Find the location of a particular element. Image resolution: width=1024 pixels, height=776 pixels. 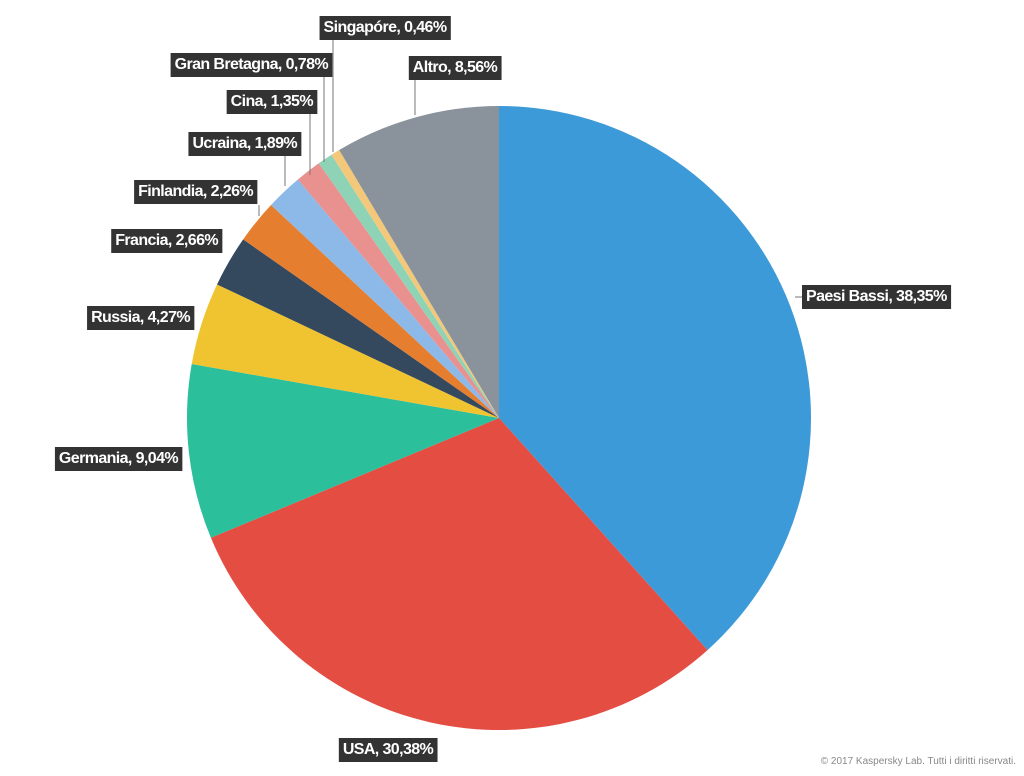

slice-label: Germania, 9,04% is located at coordinates (118, 459).